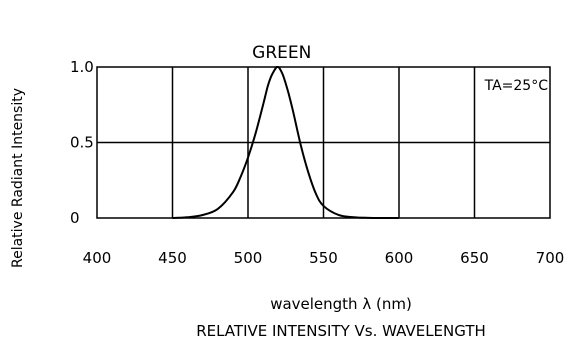  What do you see at coordinates (341, 331) in the screenshot?
I see `chart-caption: RELATIVE INTENSITY Vs. WAVELENGTH` at bounding box center [341, 331].